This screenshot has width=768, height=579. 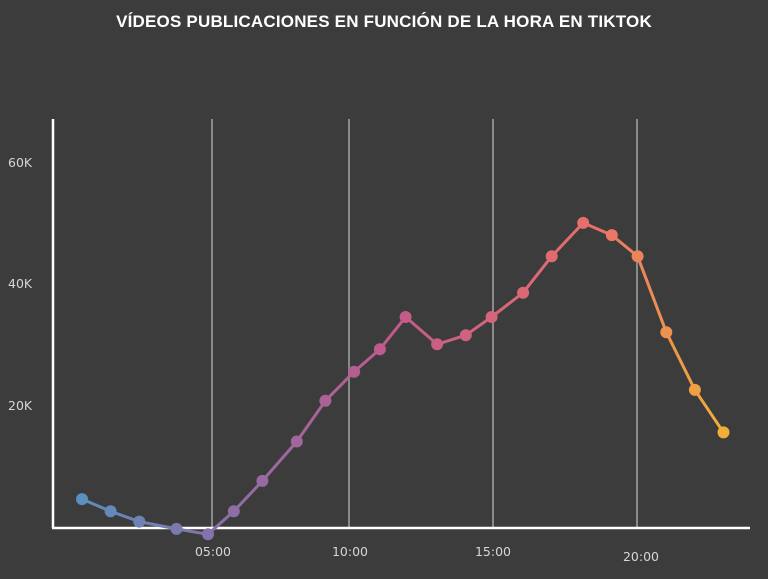 What do you see at coordinates (20, 283) in the screenshot?
I see `y-tick-label: 40K` at bounding box center [20, 283].